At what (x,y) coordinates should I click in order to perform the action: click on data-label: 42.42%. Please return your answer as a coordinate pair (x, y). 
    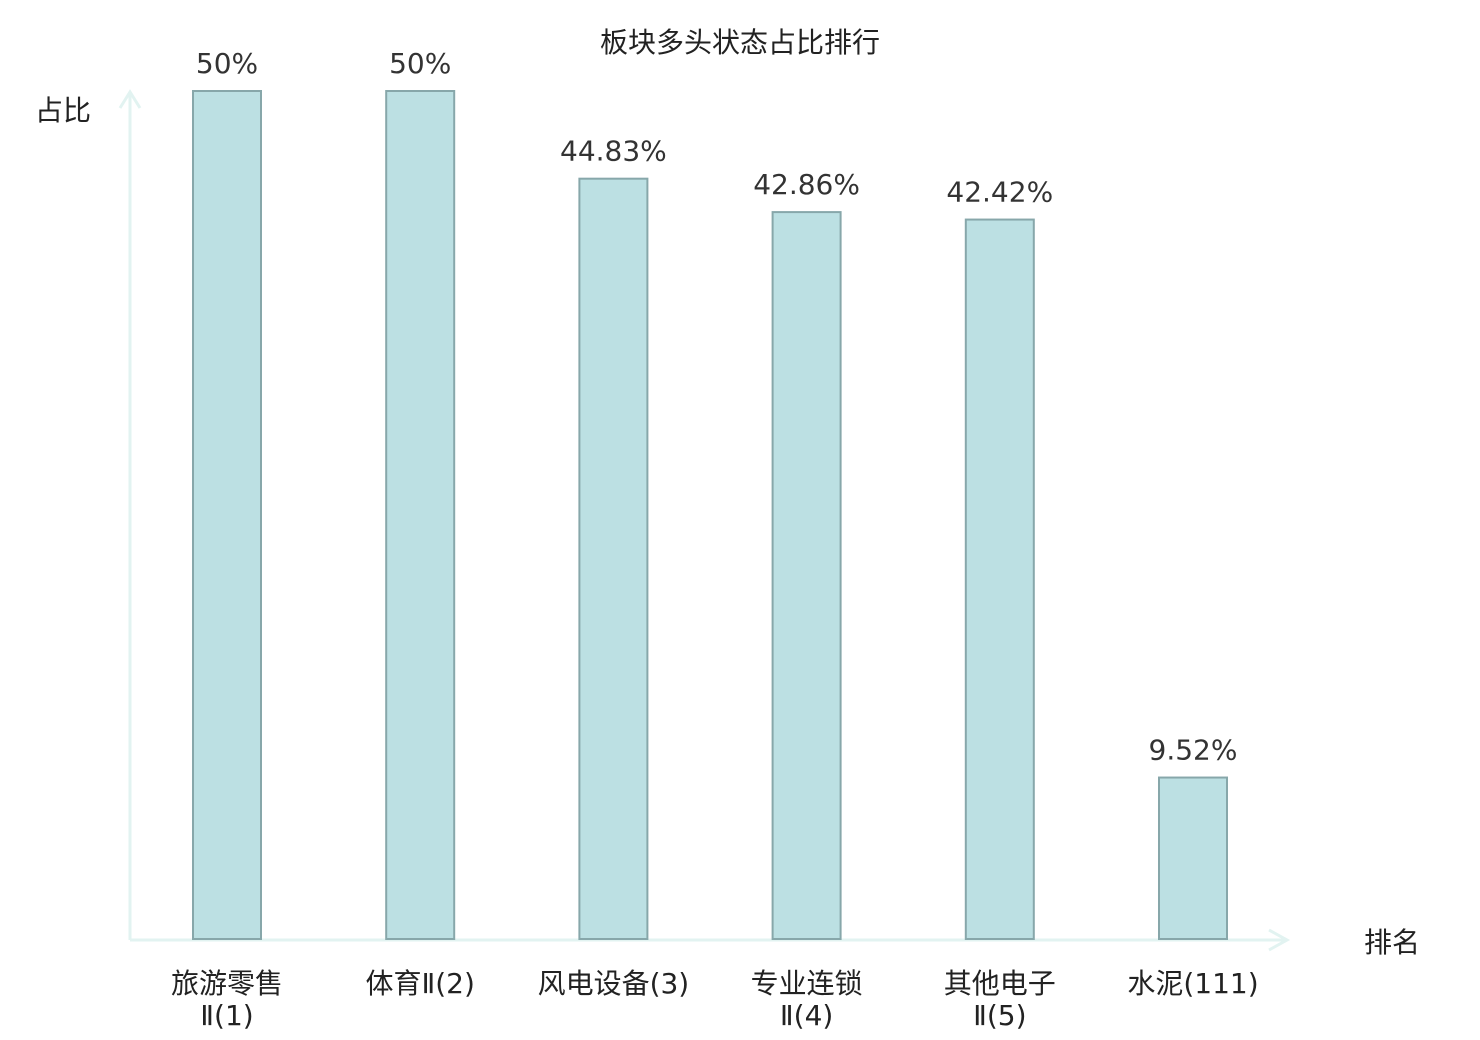
    Looking at the image, I should click on (999, 192).